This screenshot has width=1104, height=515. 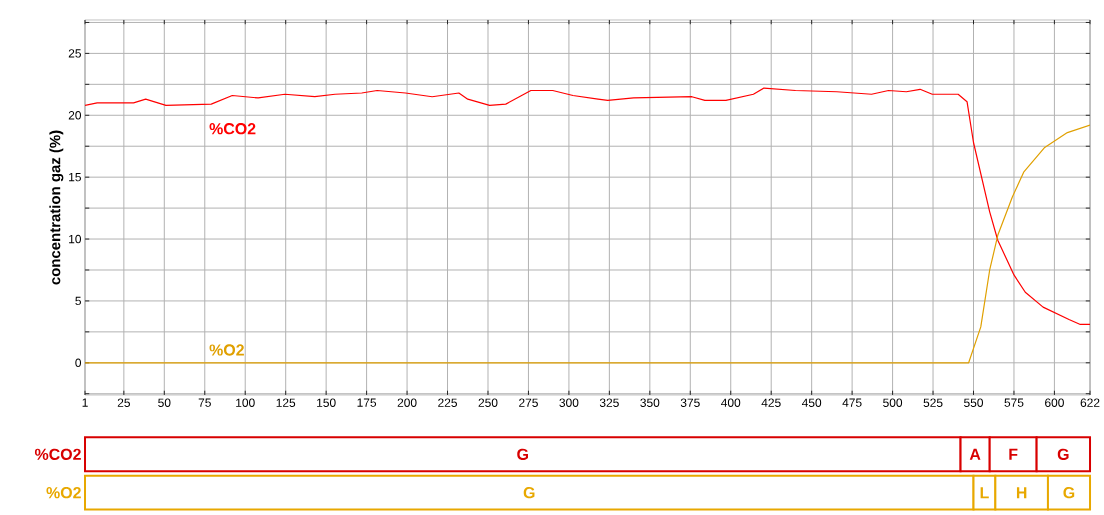 I want to click on x-tick-label: 475, so click(x=852, y=402).